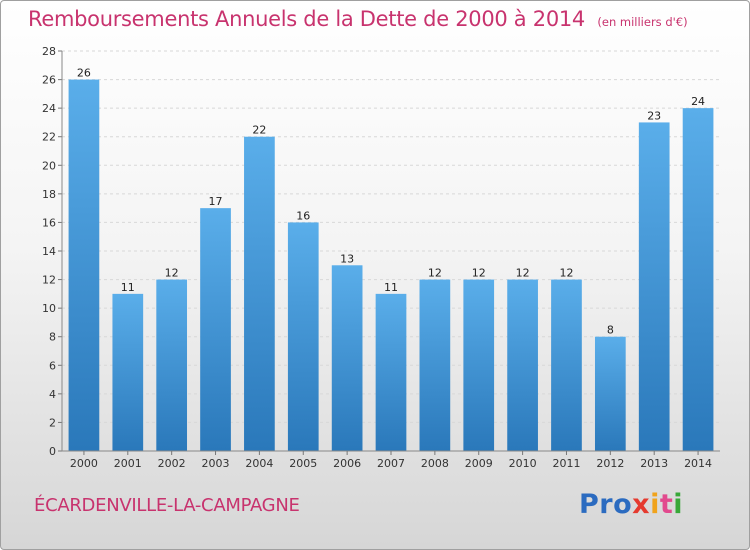 This screenshot has width=750, height=550. What do you see at coordinates (523, 463) in the screenshot?
I see `x-tick-label: 2010` at bounding box center [523, 463].